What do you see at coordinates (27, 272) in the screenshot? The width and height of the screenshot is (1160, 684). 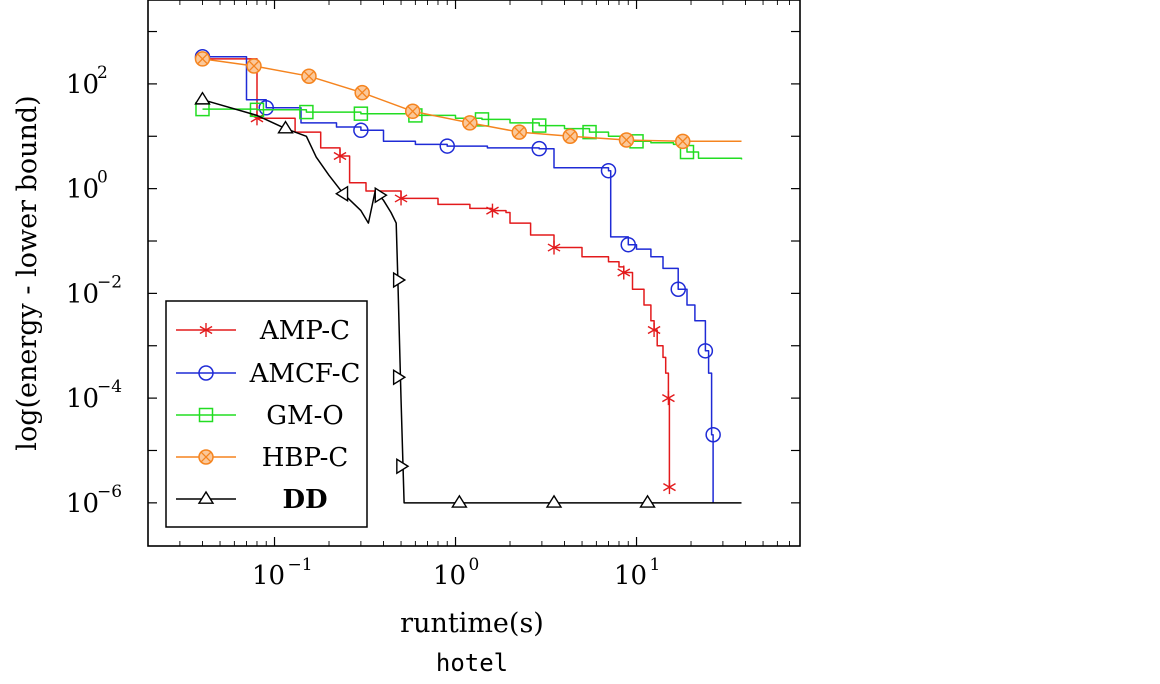 I see `y-axis-label: log(energy - lower bound)` at bounding box center [27, 272].